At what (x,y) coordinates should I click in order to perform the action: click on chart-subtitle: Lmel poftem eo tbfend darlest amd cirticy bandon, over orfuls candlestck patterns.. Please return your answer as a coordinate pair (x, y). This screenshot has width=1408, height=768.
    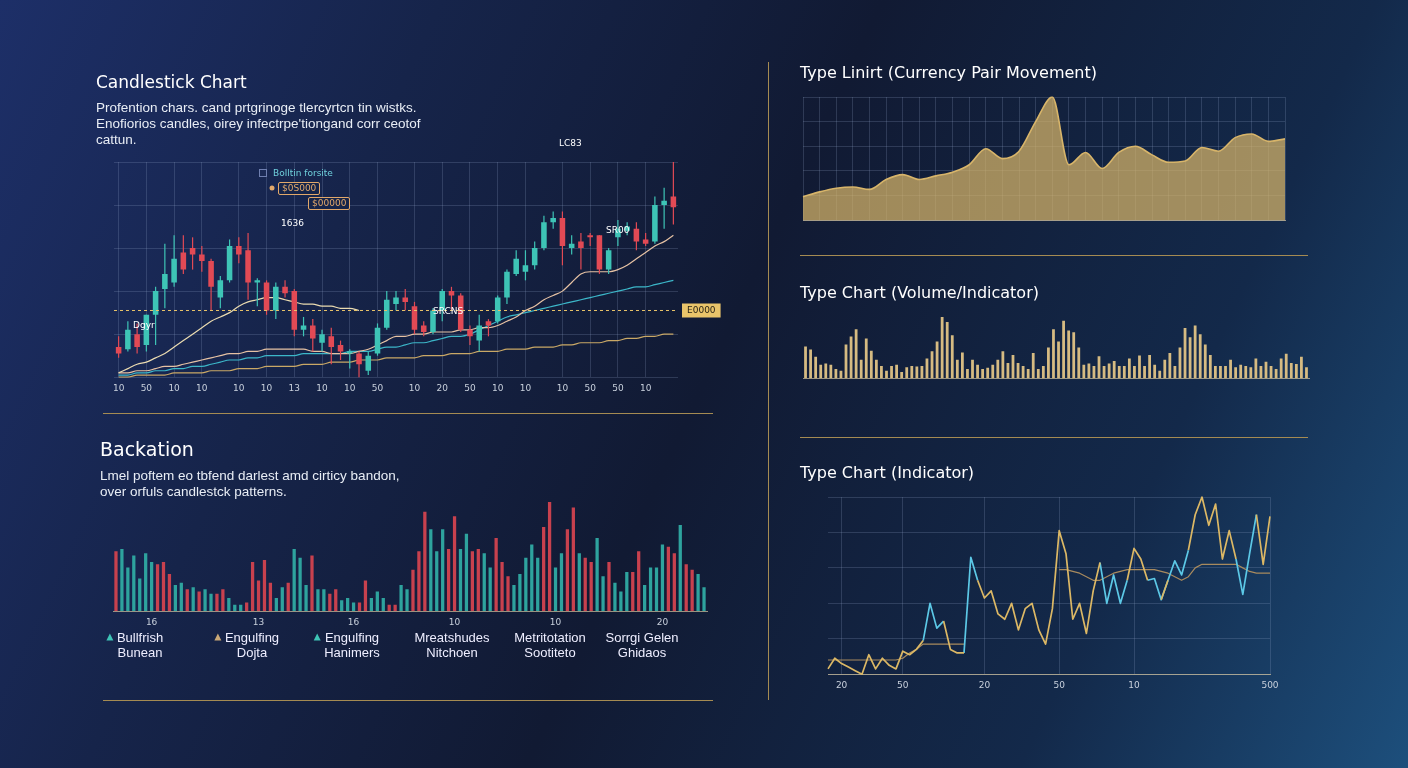
    Looking at the image, I should click on (250, 484).